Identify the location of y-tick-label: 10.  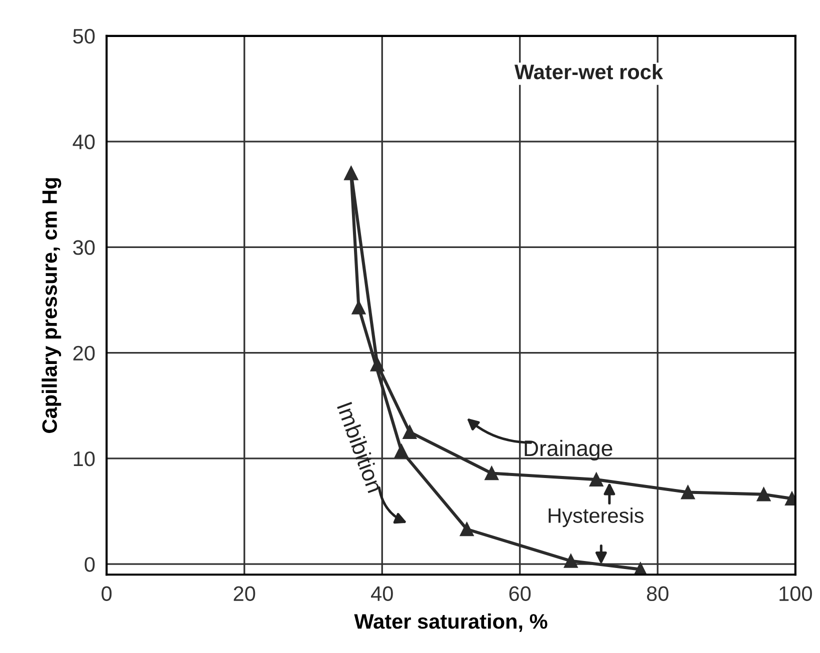
(84, 458).